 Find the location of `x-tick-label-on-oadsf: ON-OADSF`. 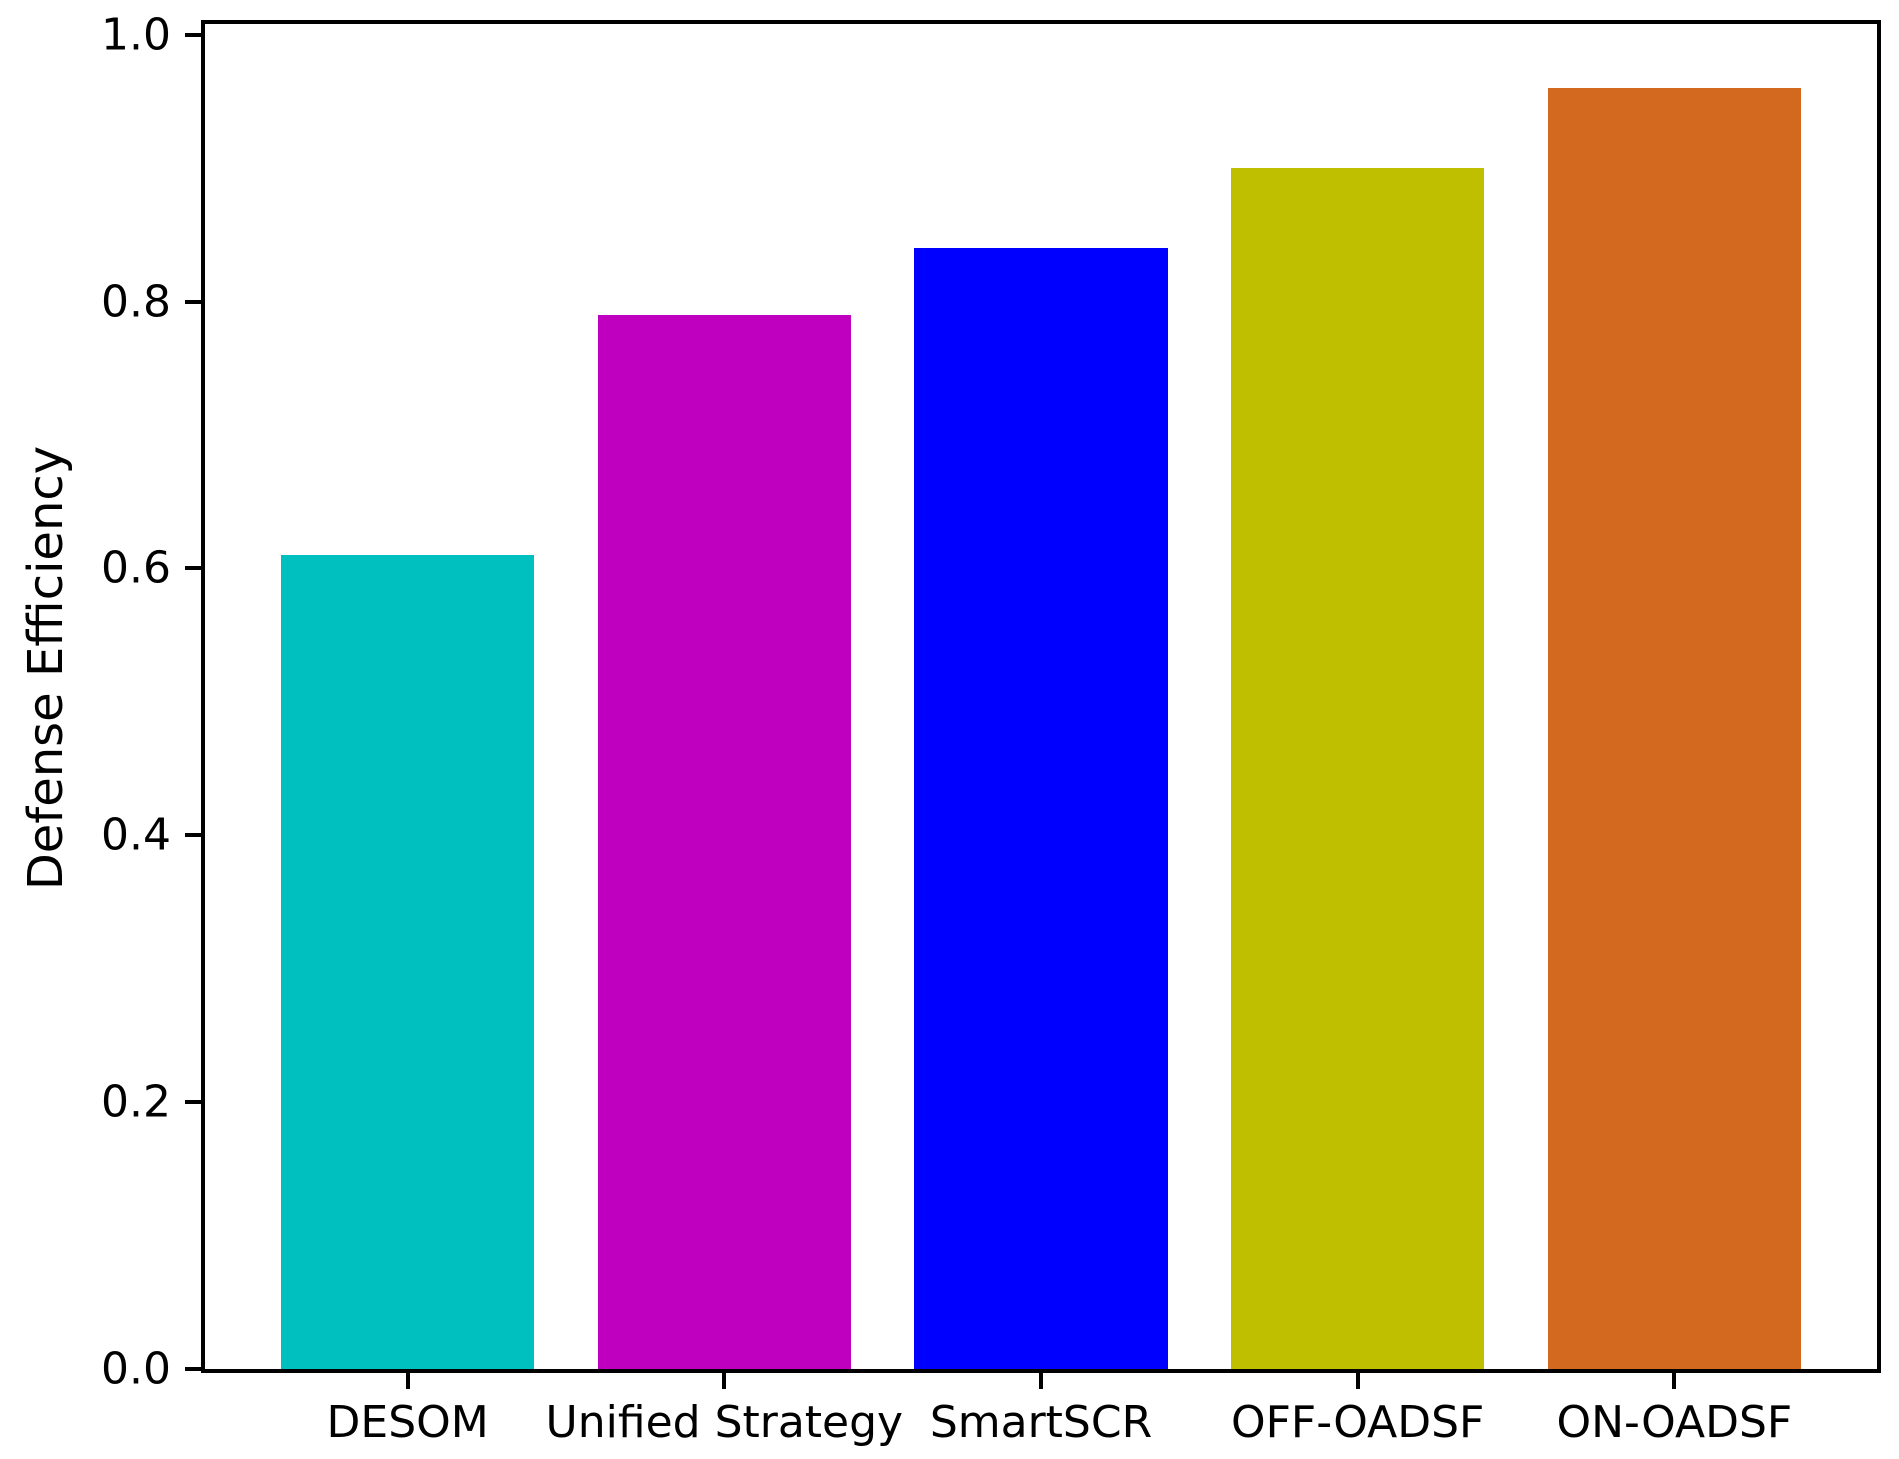

x-tick-label-on-oadsf: ON-OADSF is located at coordinates (1674, 1422).